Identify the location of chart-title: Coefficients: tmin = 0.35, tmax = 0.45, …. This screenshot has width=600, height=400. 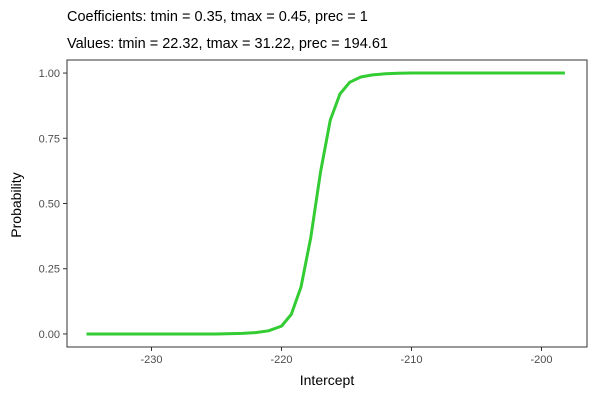
(217, 17).